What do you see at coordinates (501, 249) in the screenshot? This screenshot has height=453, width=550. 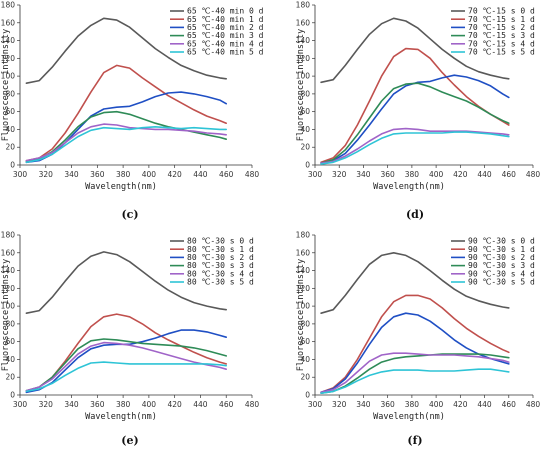 I see `legend-label: 90 ℃-30 s 1 d` at bounding box center [501, 249].